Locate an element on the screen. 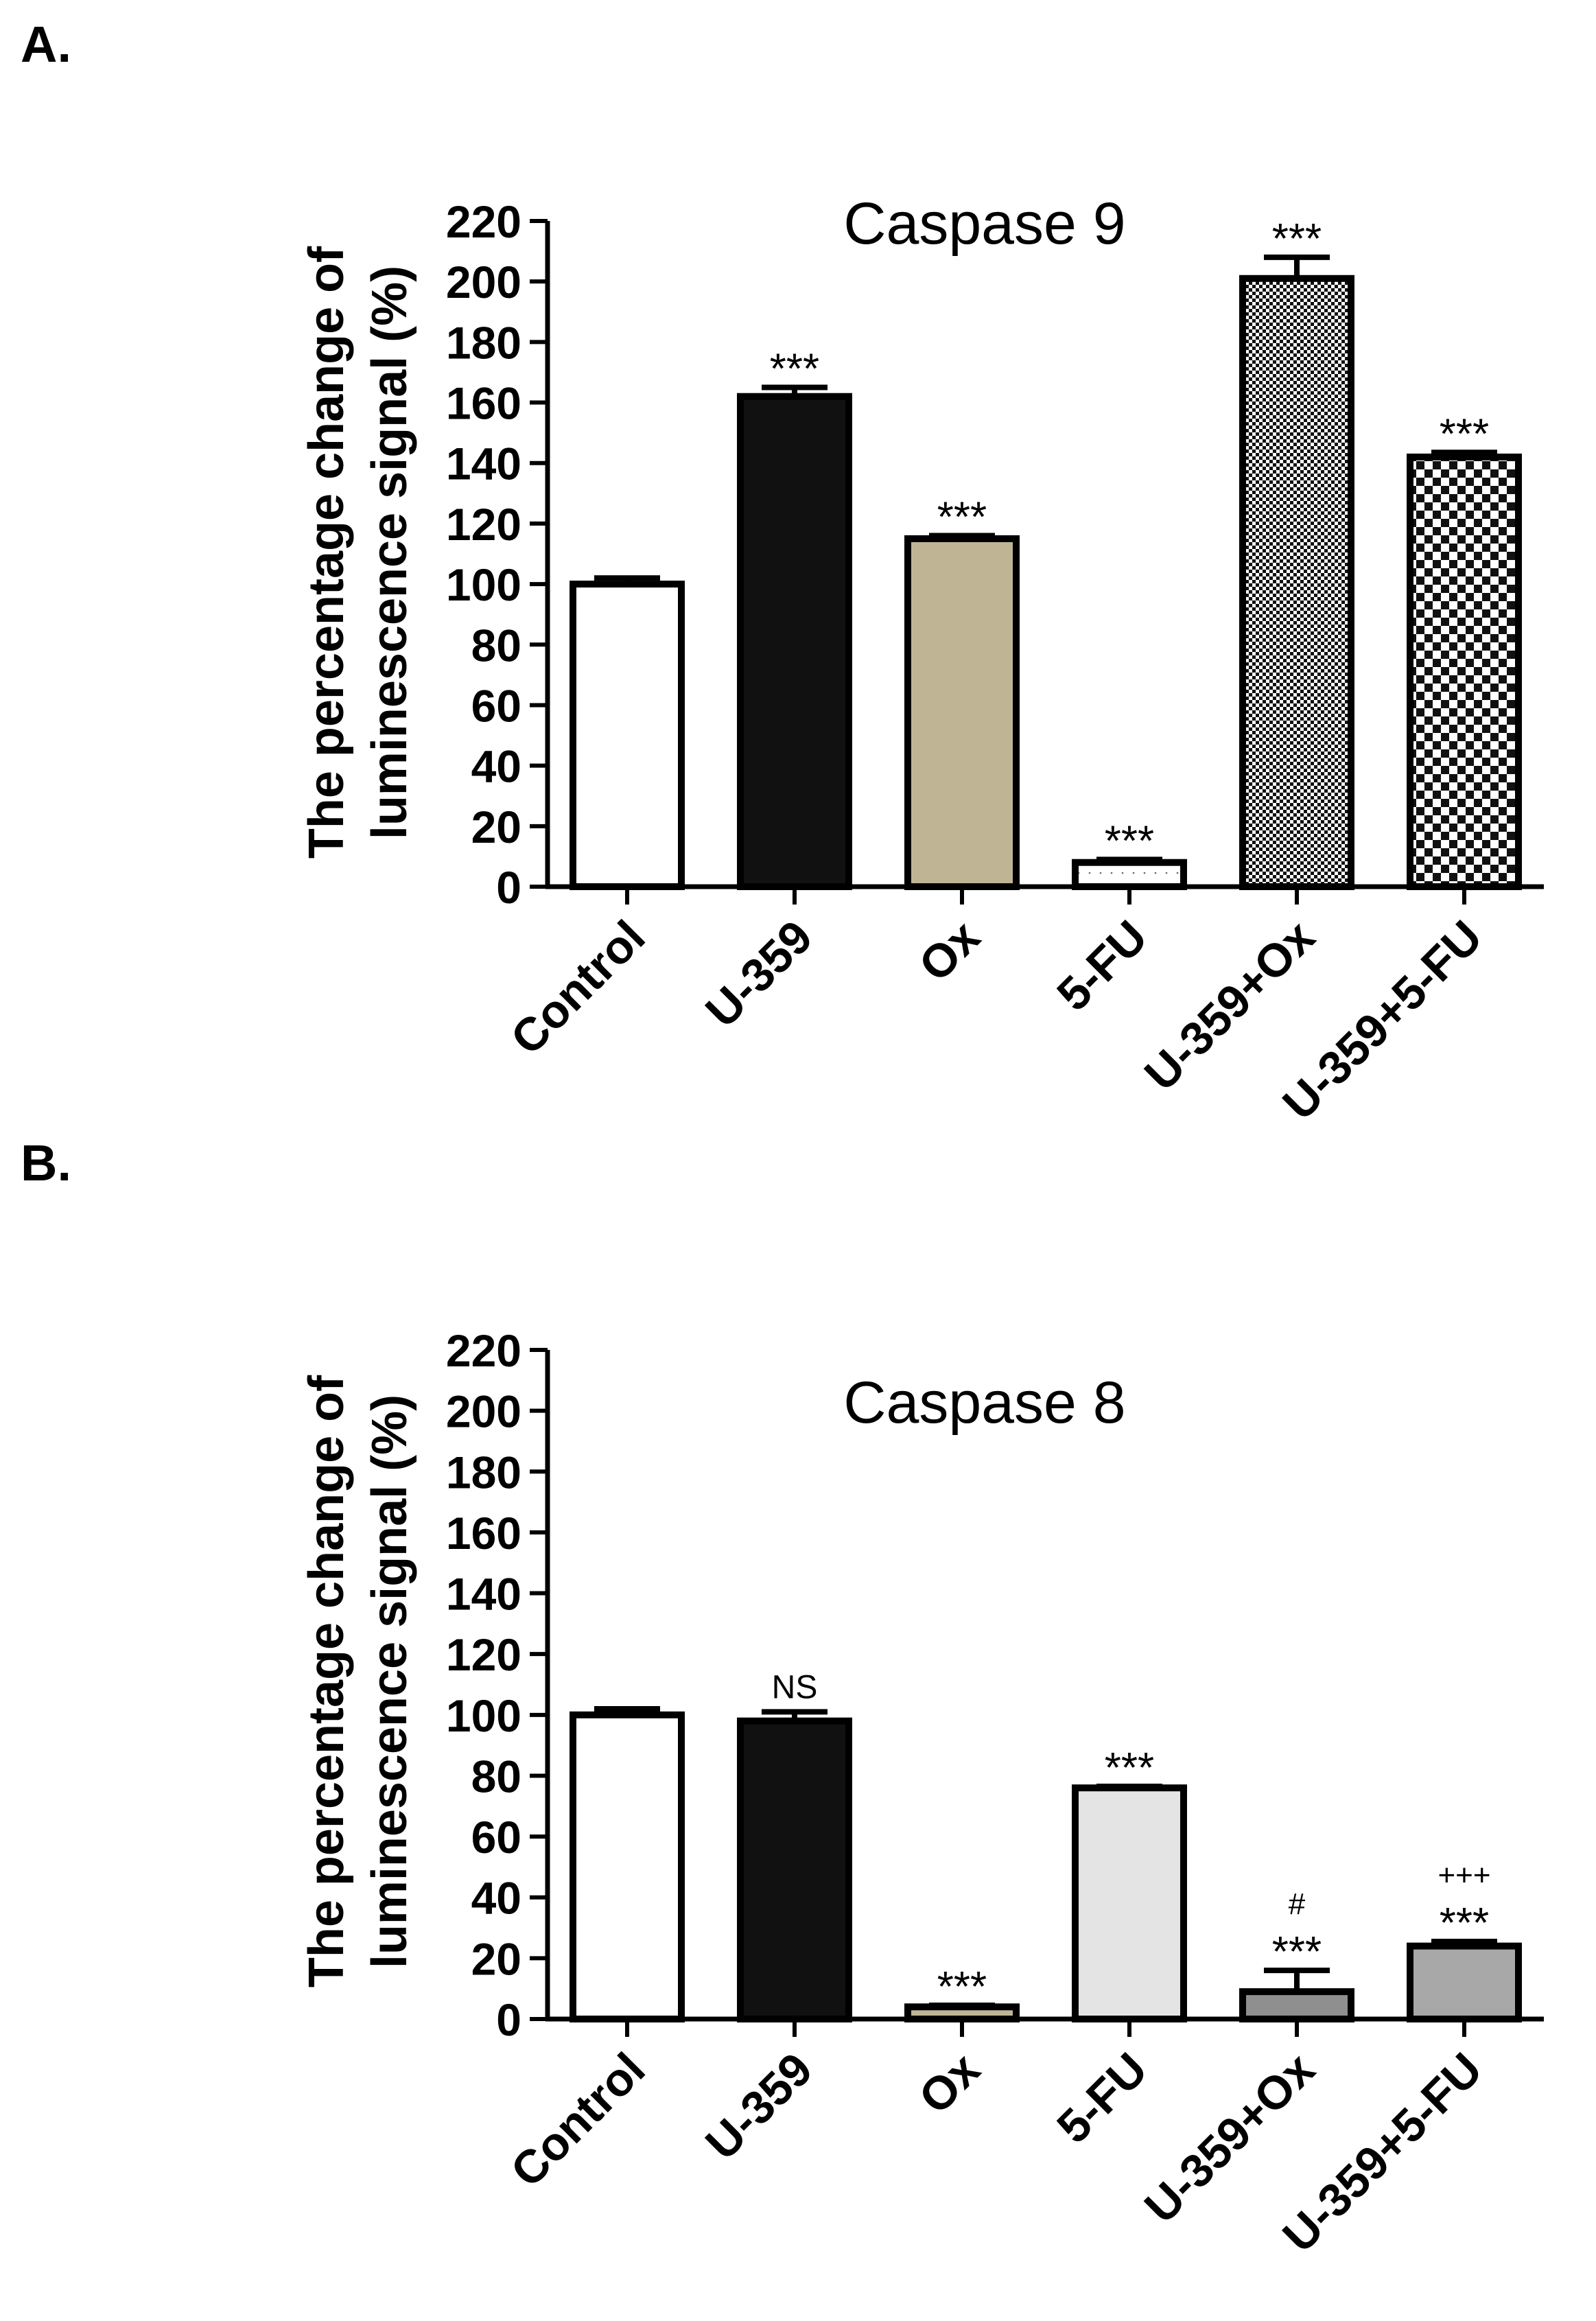 This screenshot has height=2321, width=1596. significance-annotation: # is located at coordinates (1297, 1904).